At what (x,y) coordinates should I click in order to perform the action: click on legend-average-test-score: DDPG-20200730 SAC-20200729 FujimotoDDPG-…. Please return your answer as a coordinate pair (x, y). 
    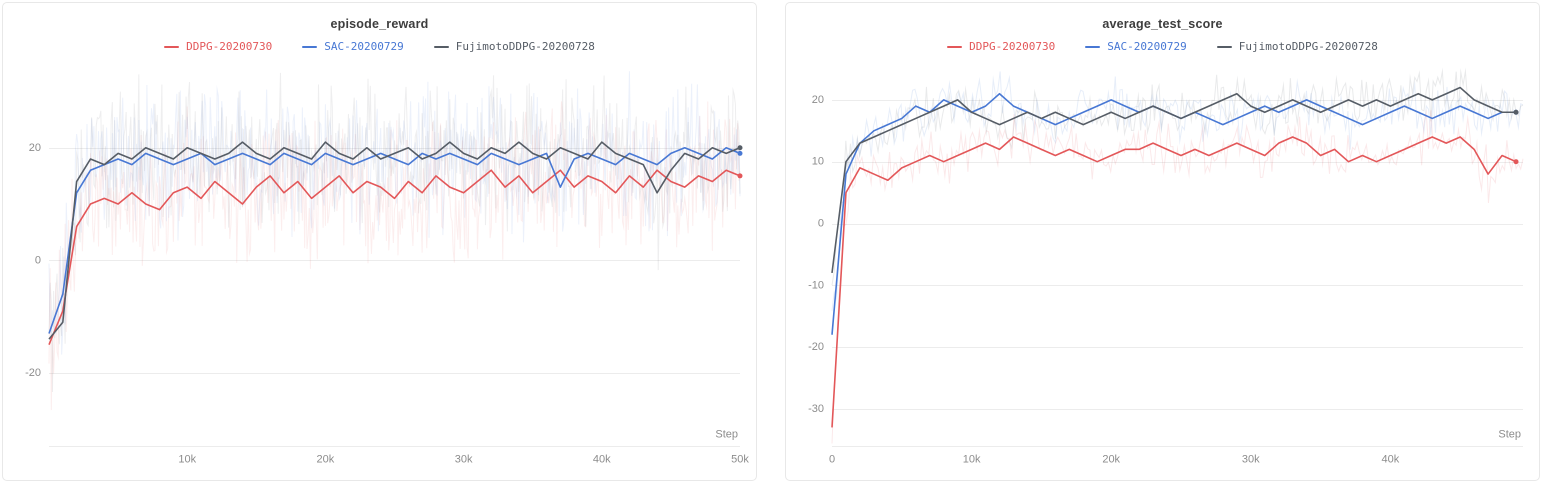
    Looking at the image, I should click on (1162, 46).